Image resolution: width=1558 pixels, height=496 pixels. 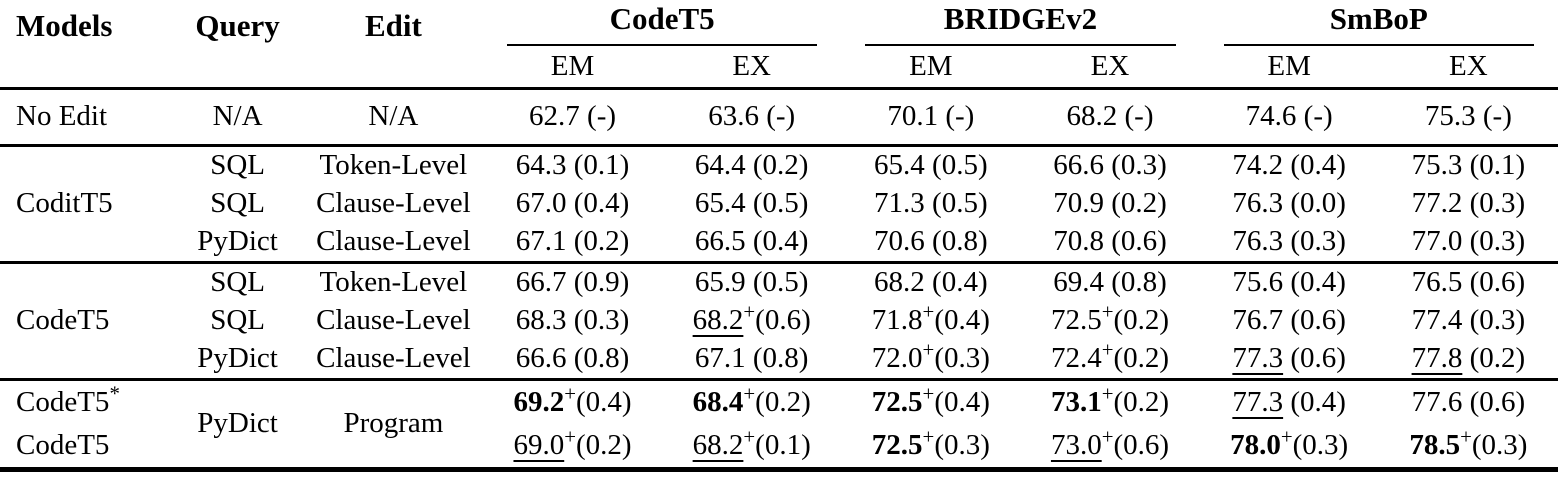 What do you see at coordinates (598, 281) in the screenshot?
I see `metric-std: (0.9)` at bounding box center [598, 281].